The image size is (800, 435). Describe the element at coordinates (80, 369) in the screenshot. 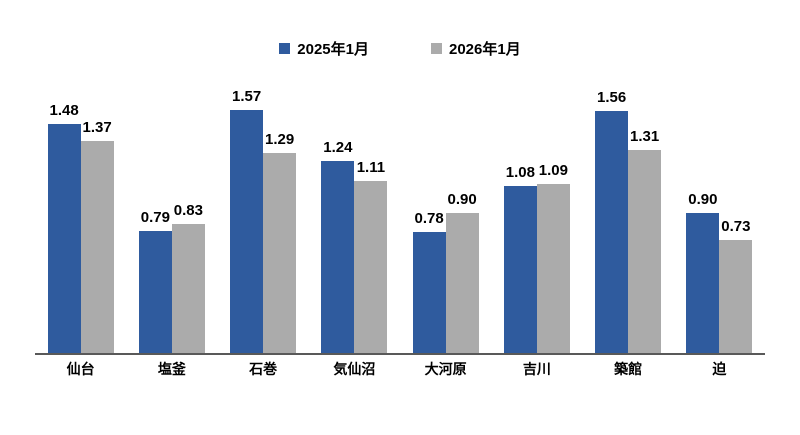

I see `category-label: 仙台` at that location.